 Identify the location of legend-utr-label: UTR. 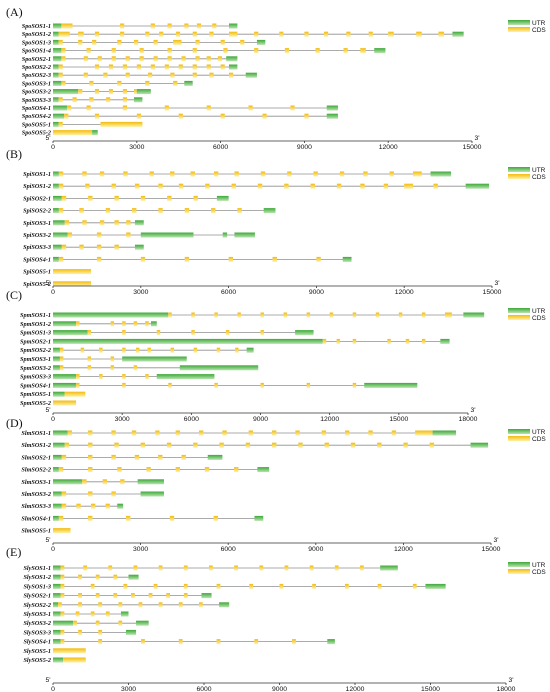
(539, 170).